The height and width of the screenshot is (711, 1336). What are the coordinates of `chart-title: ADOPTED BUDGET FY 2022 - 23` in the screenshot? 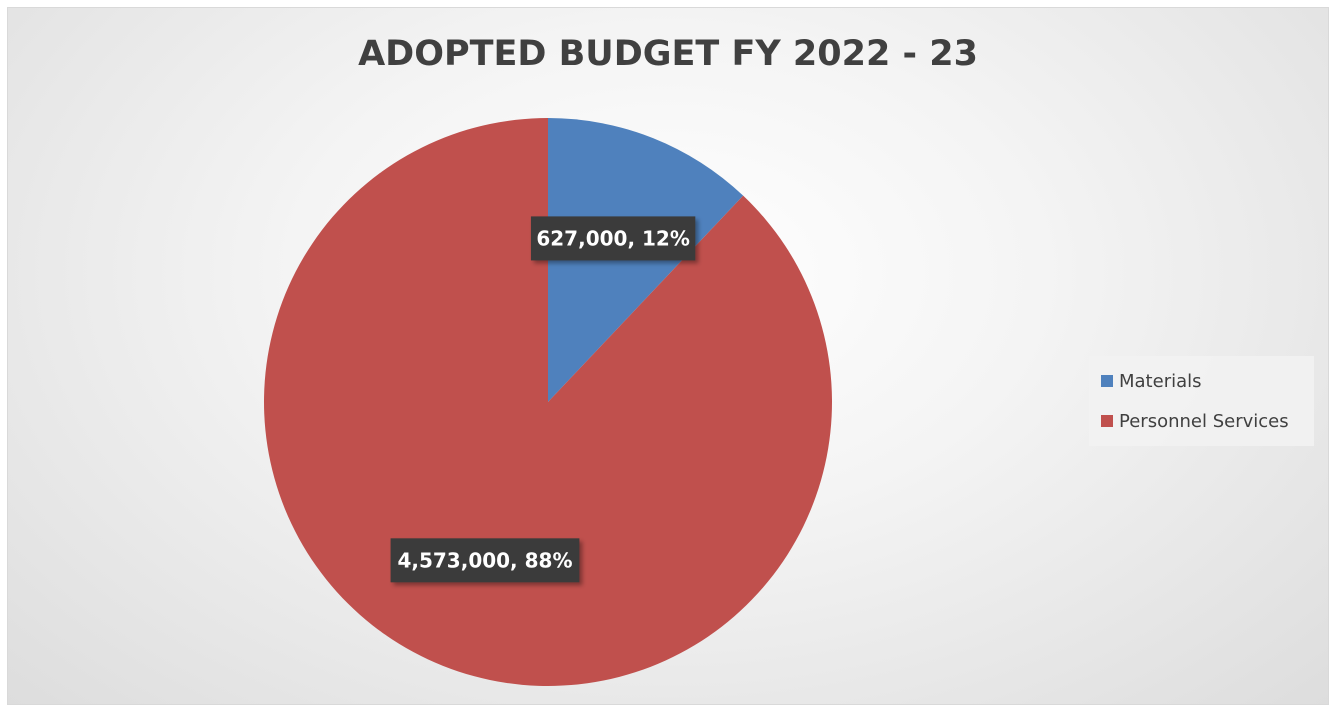 It's located at (668, 54).